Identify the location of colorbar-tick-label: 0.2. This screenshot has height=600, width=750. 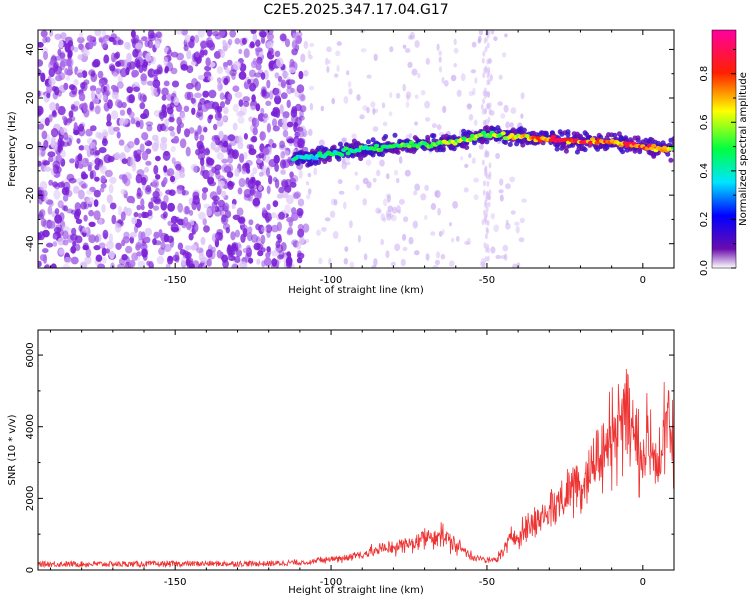
(704, 219).